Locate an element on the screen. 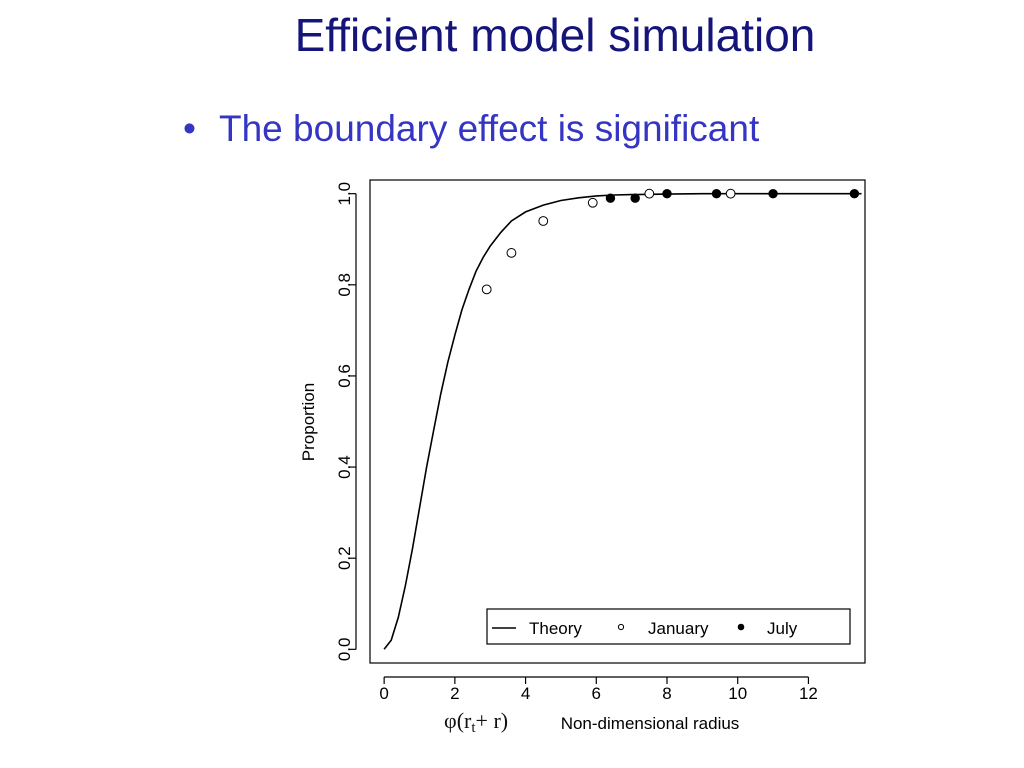 Image resolution: width=1024 pixels, height=768 pixels. formula-subscript: t is located at coordinates (473, 728).